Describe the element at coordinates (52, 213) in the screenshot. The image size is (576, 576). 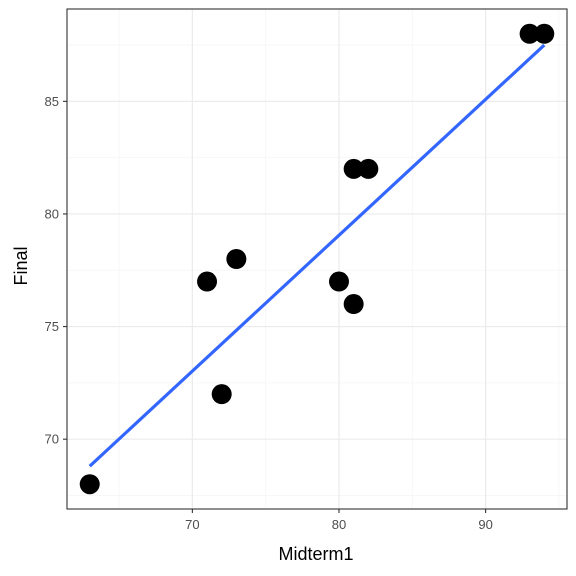
I see `y-tick-label: 80` at that location.